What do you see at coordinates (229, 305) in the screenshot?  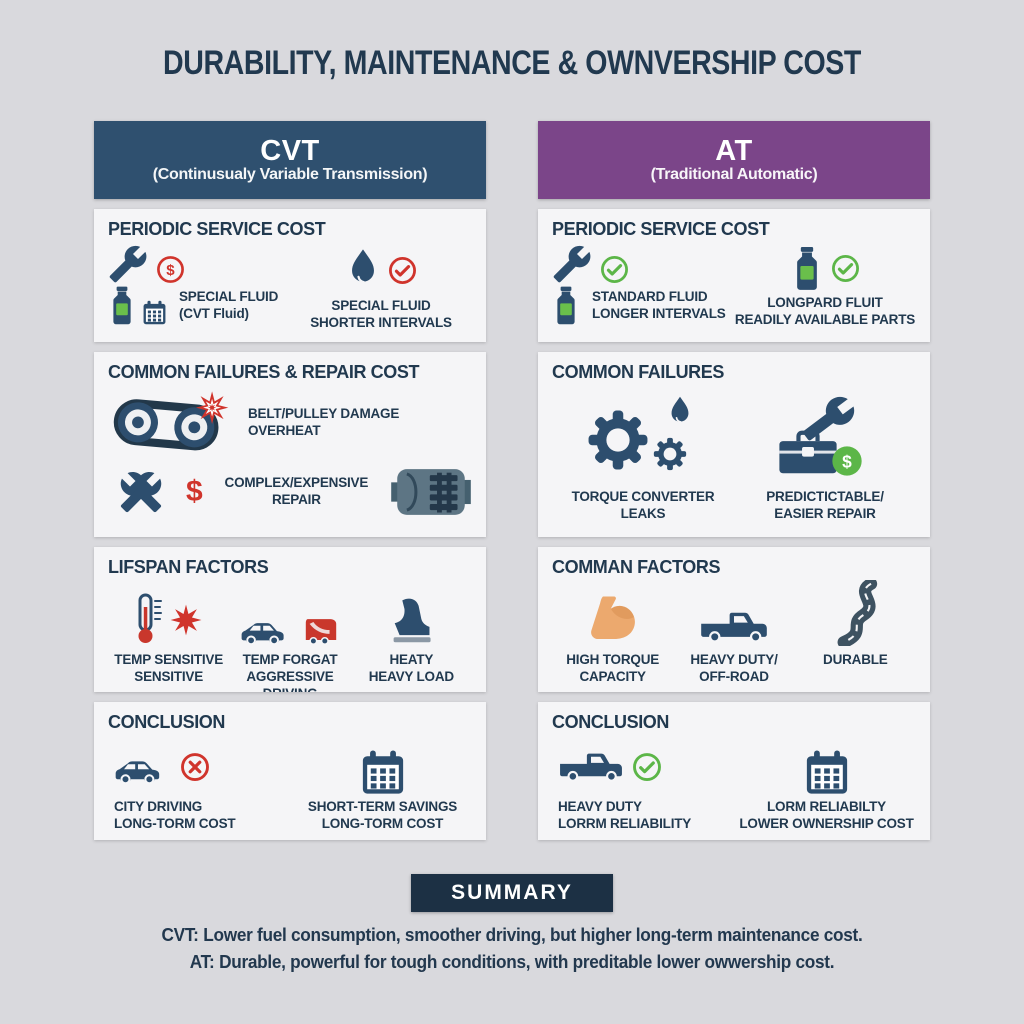 I see `cvt-service-left-text: SPECIAL FLUID (CVT Fluid)` at bounding box center [229, 305].